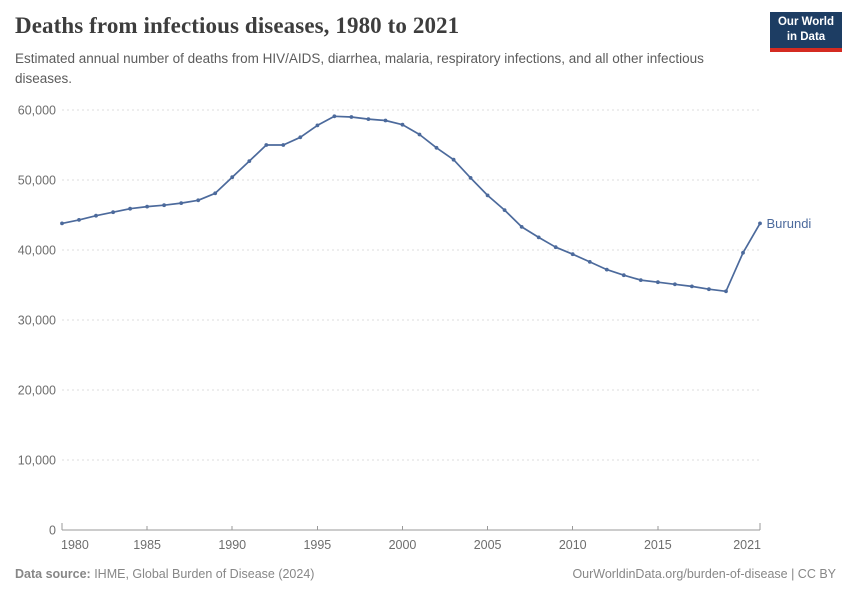 The height and width of the screenshot is (600, 850). What do you see at coordinates (589, 262) in the screenshot?
I see `data-point-2011` at bounding box center [589, 262].